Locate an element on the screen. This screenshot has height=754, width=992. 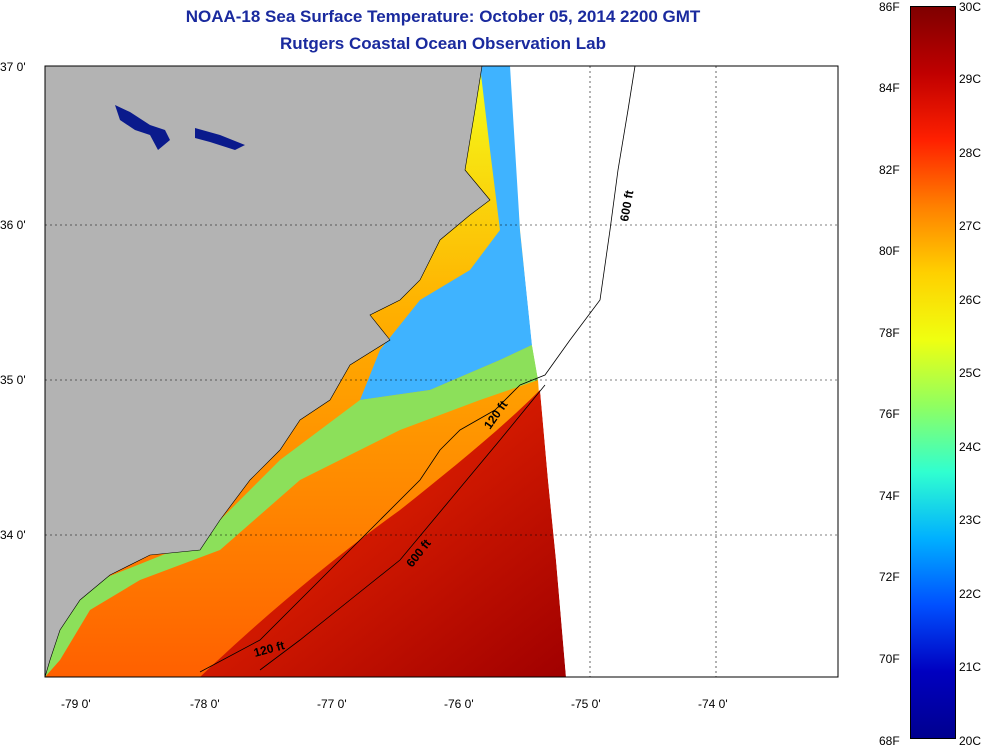
lon-label: -79 0' is located at coordinates (76, 704).